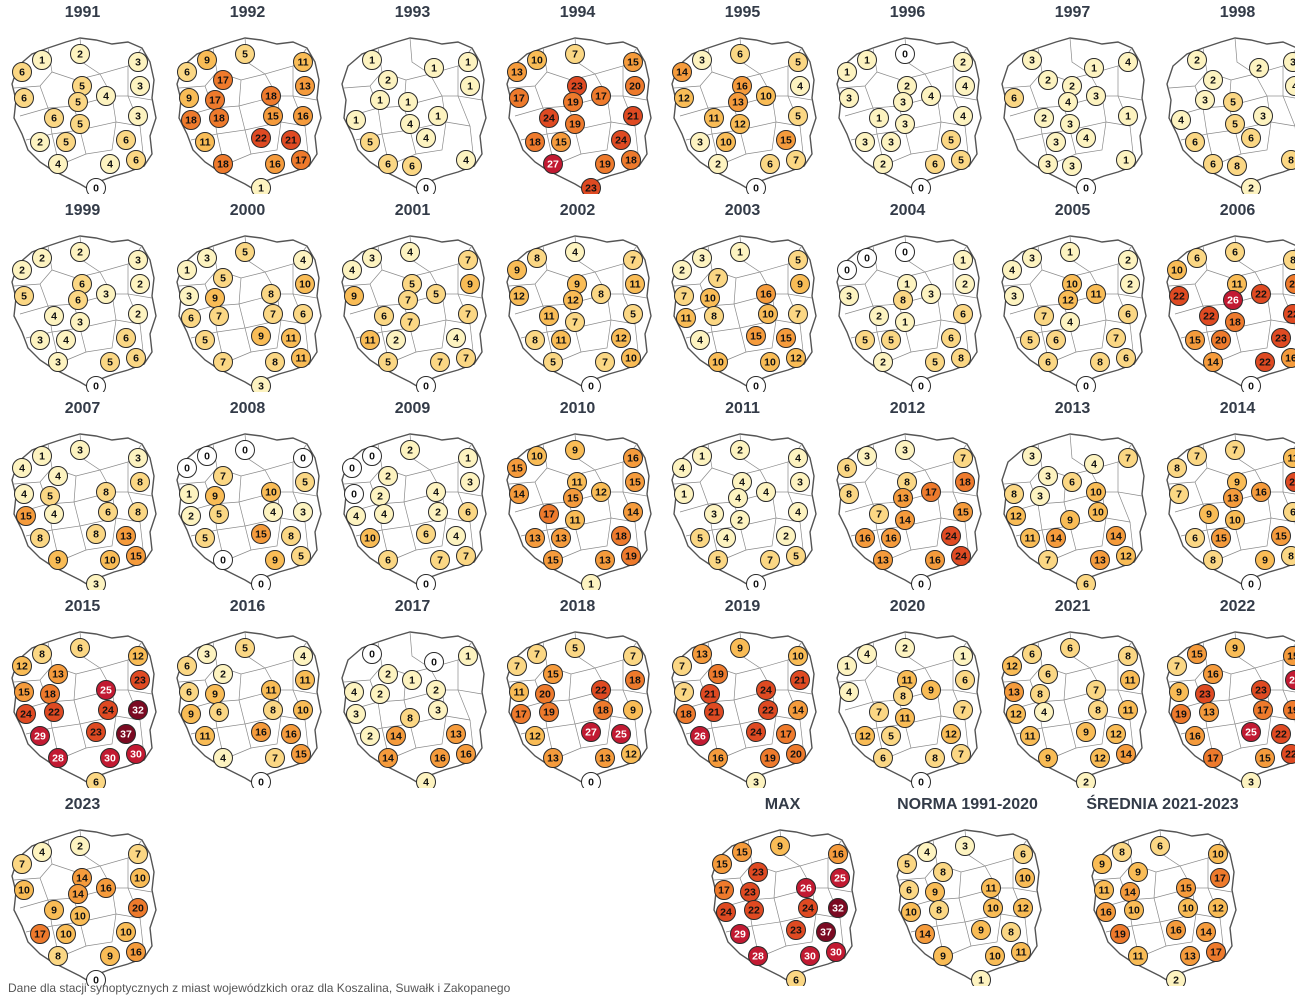 The image size is (1295, 995). What do you see at coordinates (575, 323) in the screenshot?
I see `station-value: 7` at bounding box center [575, 323].